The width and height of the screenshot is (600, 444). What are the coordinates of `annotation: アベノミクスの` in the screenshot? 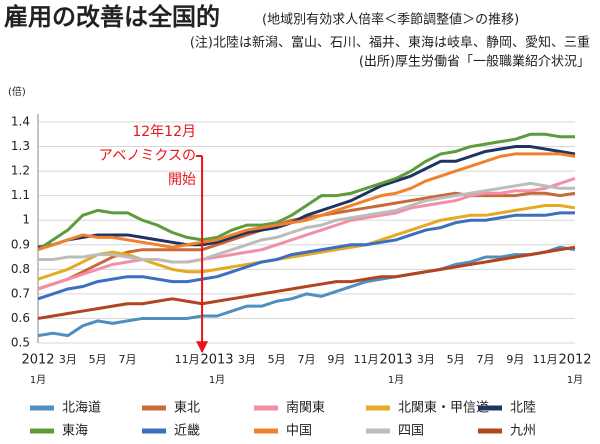 It's located at (147, 156).